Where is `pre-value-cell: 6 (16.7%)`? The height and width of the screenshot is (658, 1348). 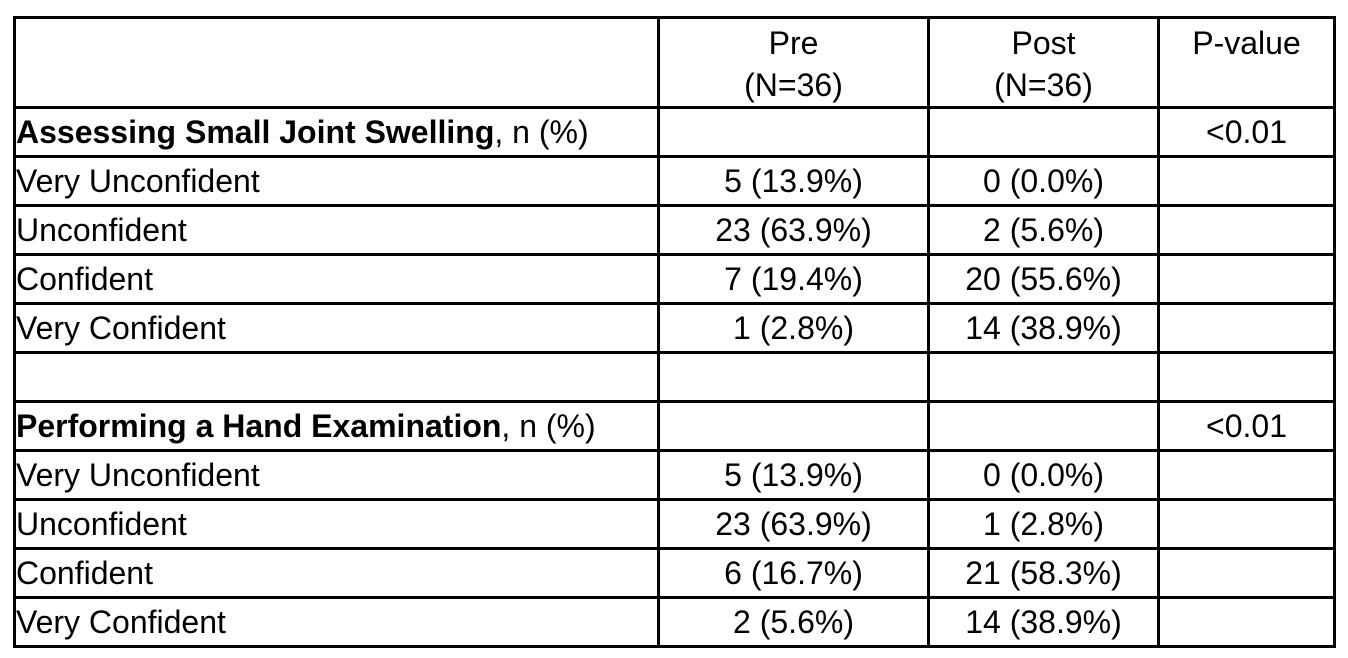 pre-value-cell: 6 (16.7%) is located at coordinates (793, 573).